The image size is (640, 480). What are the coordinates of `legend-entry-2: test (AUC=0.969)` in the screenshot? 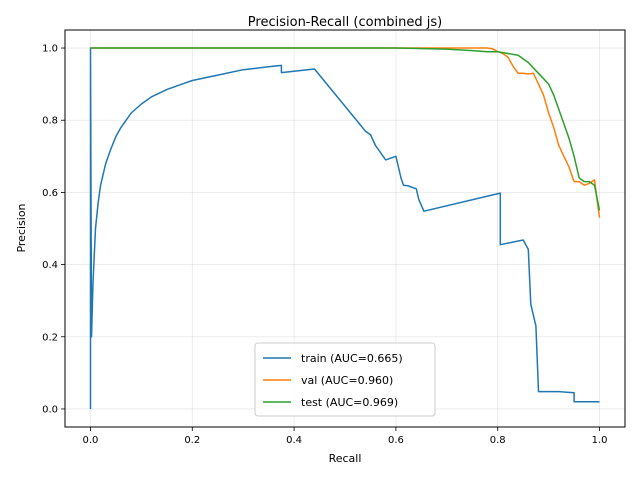 It's located at (349, 402).